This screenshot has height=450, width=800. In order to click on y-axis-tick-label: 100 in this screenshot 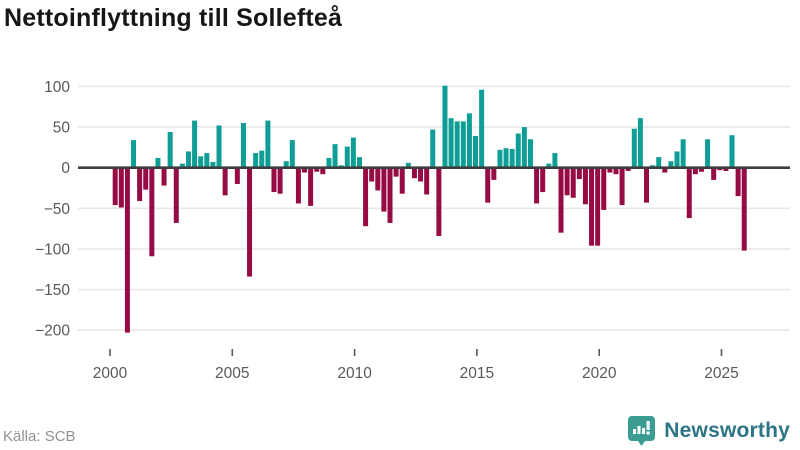, I will do `click(57, 87)`.